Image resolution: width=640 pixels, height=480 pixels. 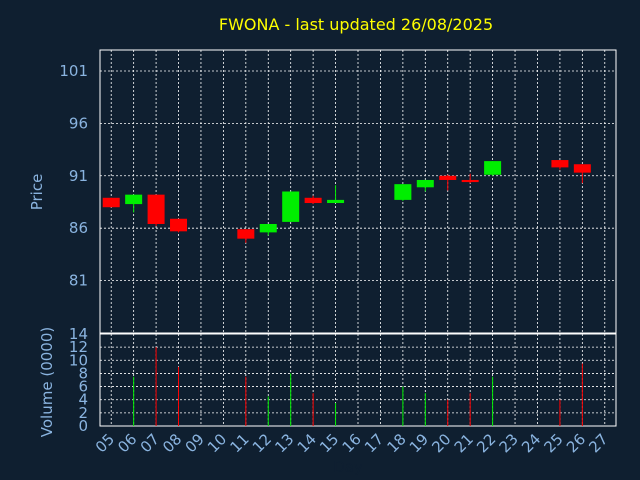 What do you see at coordinates (346, 201) in the screenshot?
I see `candles` at bounding box center [346, 201].